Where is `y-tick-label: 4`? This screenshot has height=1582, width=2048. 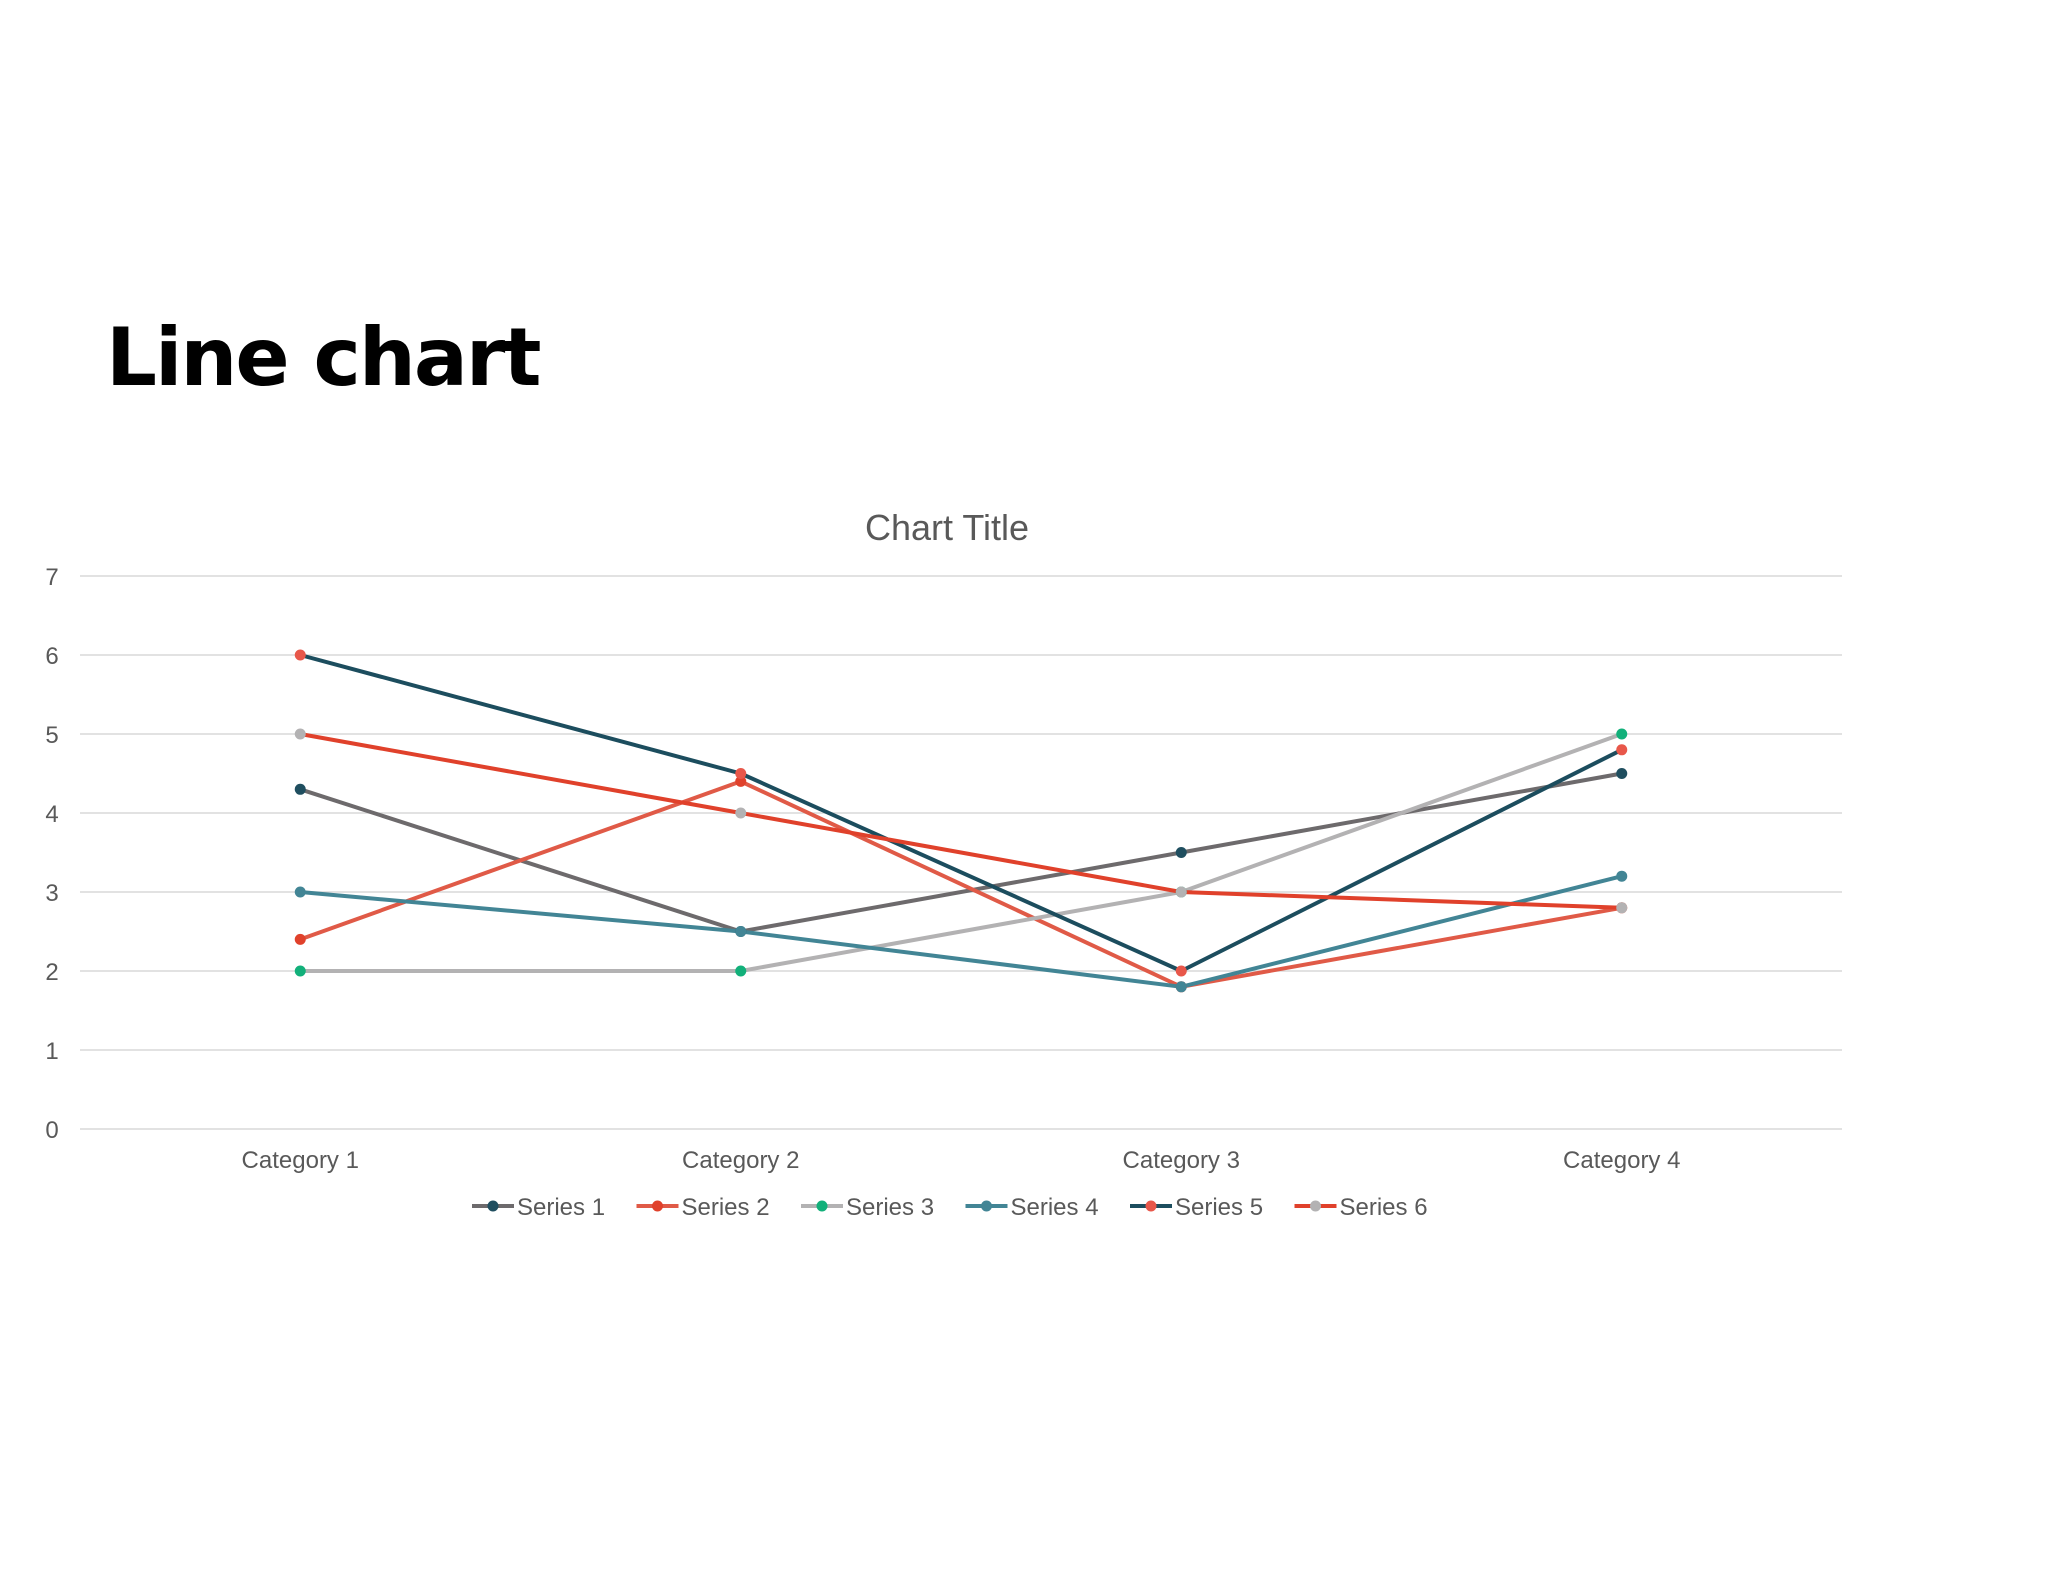 y-tick-label: 4 is located at coordinates (51, 814).